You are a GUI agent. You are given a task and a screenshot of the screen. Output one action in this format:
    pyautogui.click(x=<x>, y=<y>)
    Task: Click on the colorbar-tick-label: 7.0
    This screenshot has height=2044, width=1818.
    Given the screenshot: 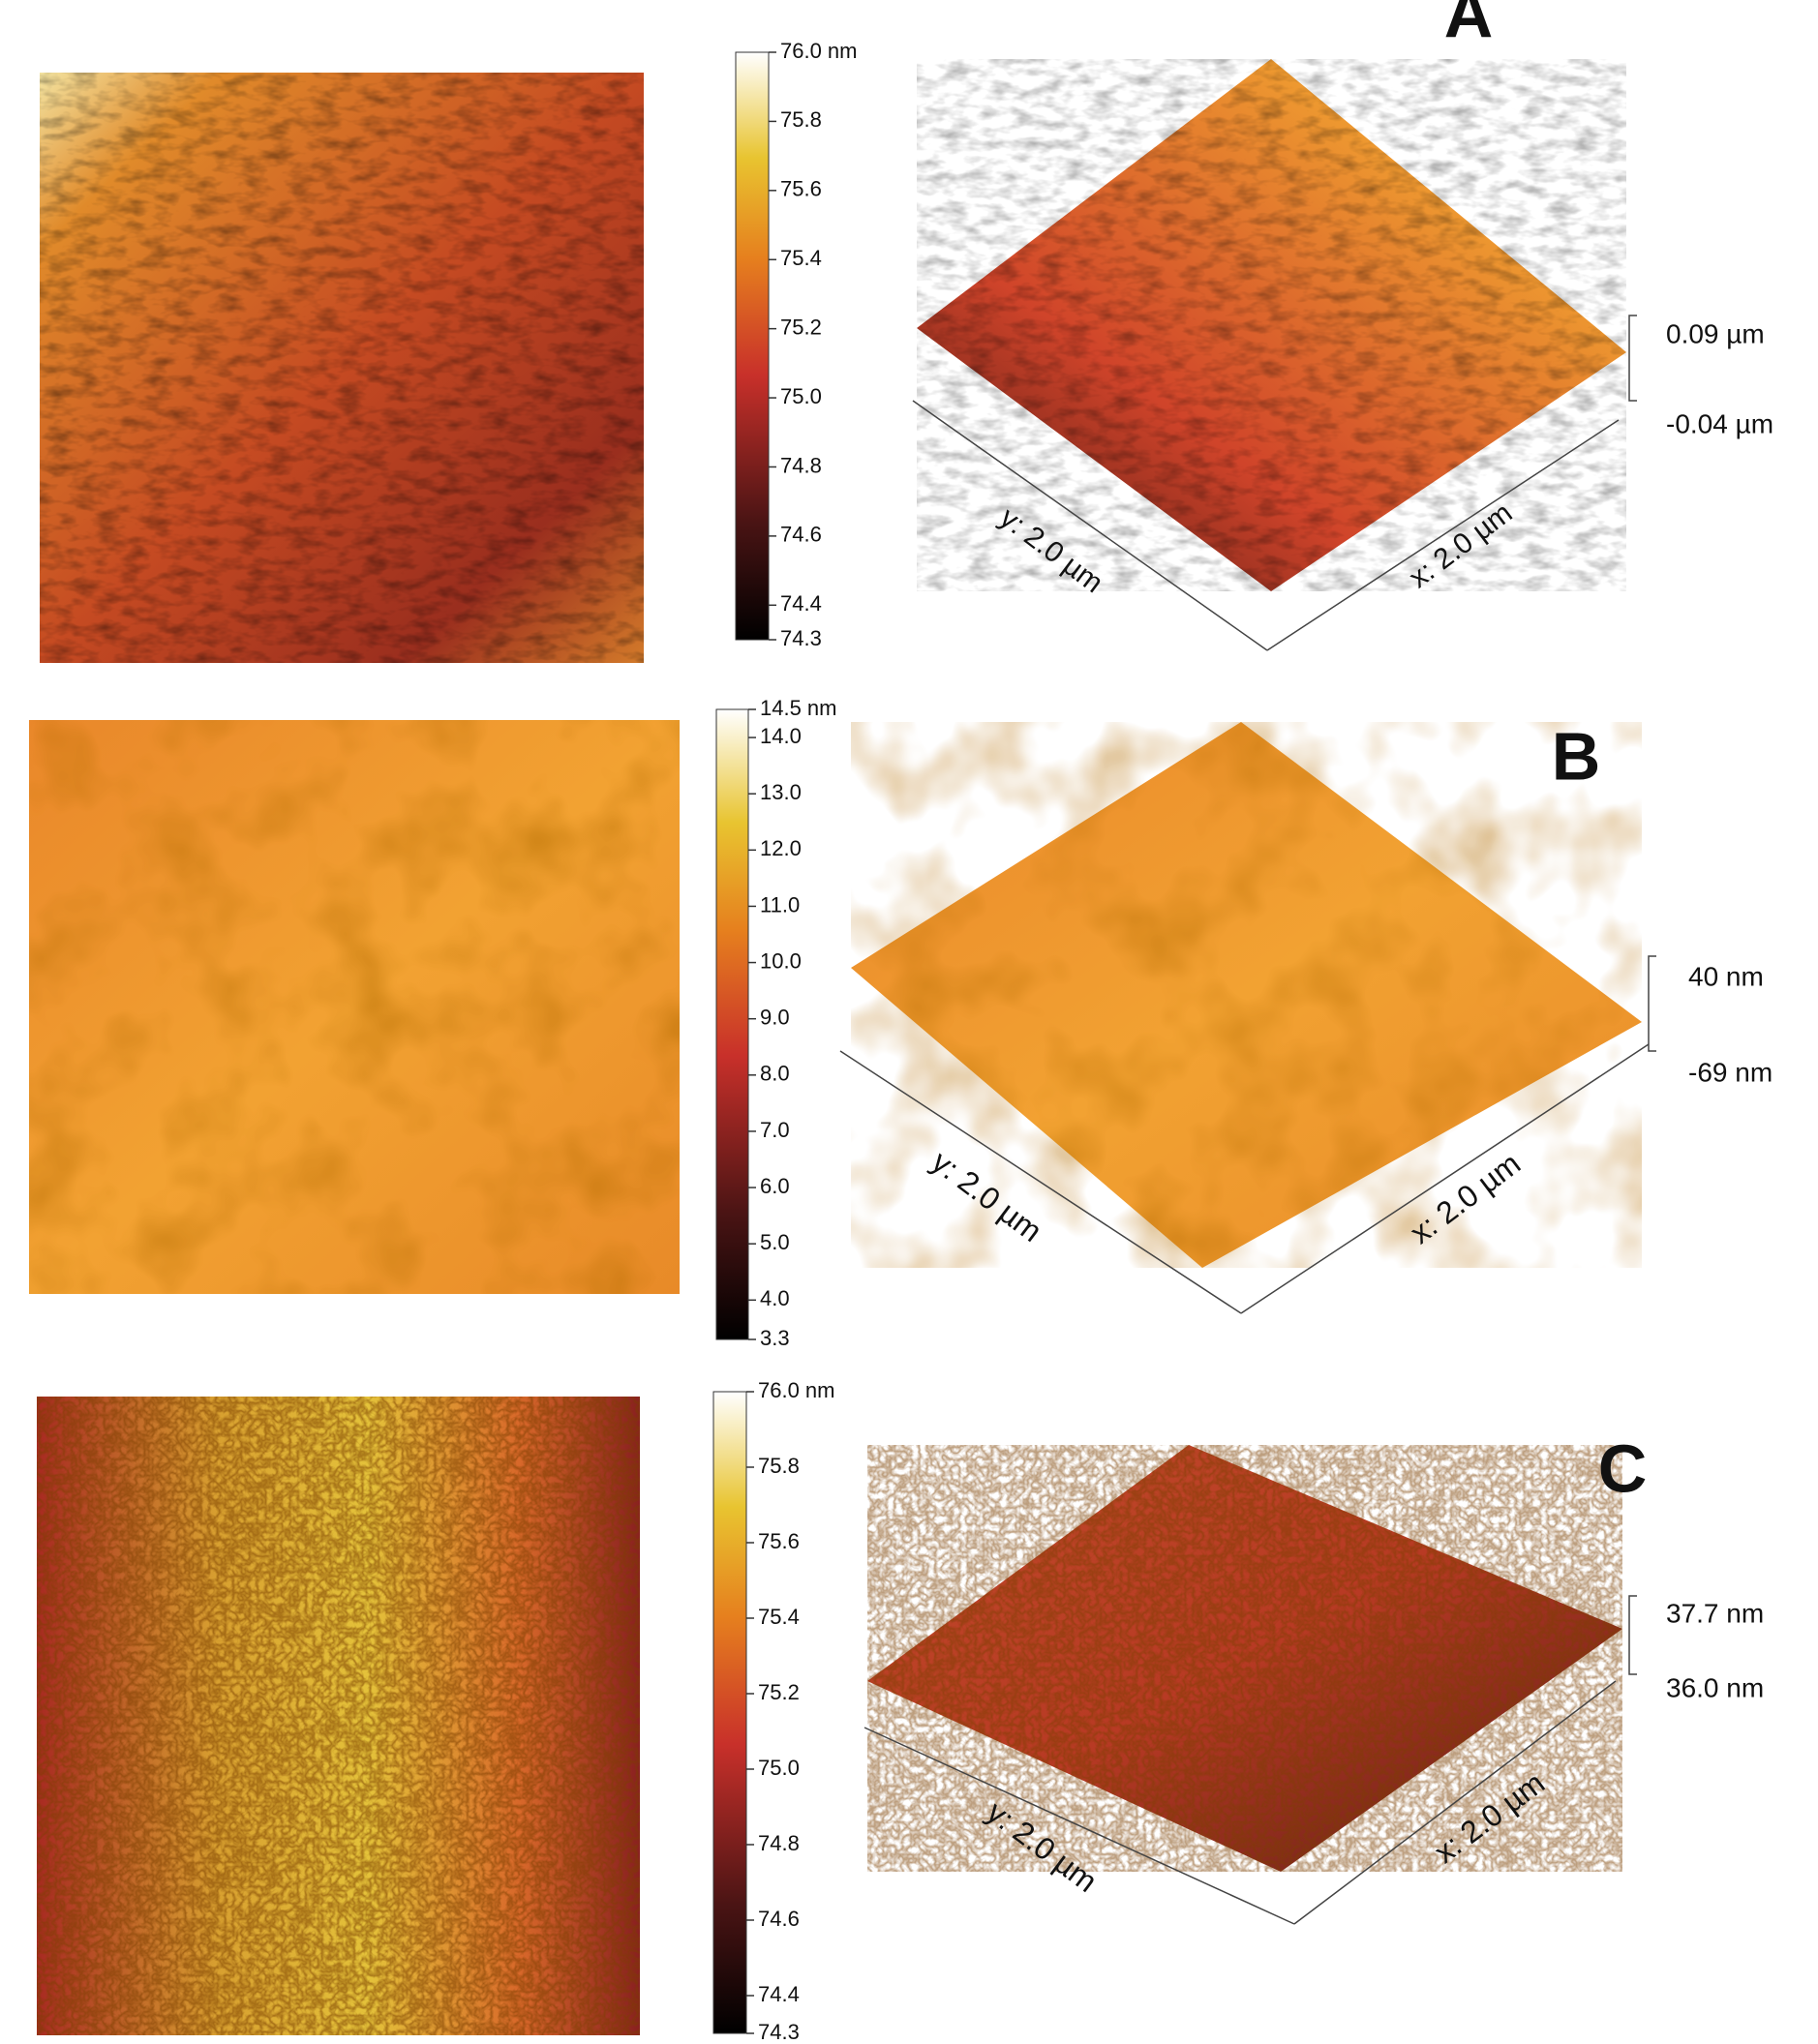 What is the action you would take?
    pyautogui.click(x=775, y=1130)
    